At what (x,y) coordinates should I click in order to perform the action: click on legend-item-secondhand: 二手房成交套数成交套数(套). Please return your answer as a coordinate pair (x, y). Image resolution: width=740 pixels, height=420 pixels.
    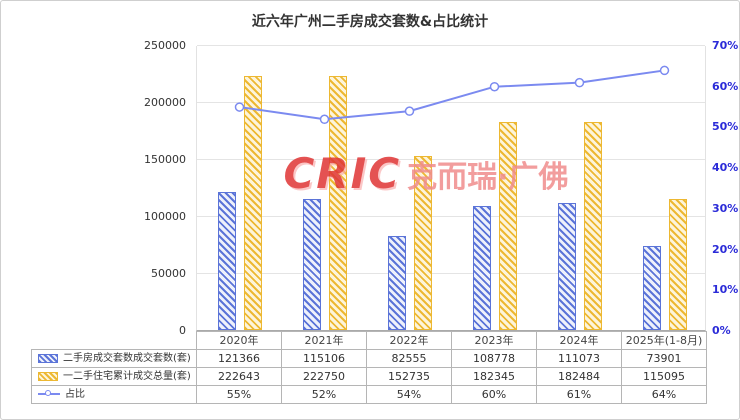
    Looking at the image, I should click on (114, 358).